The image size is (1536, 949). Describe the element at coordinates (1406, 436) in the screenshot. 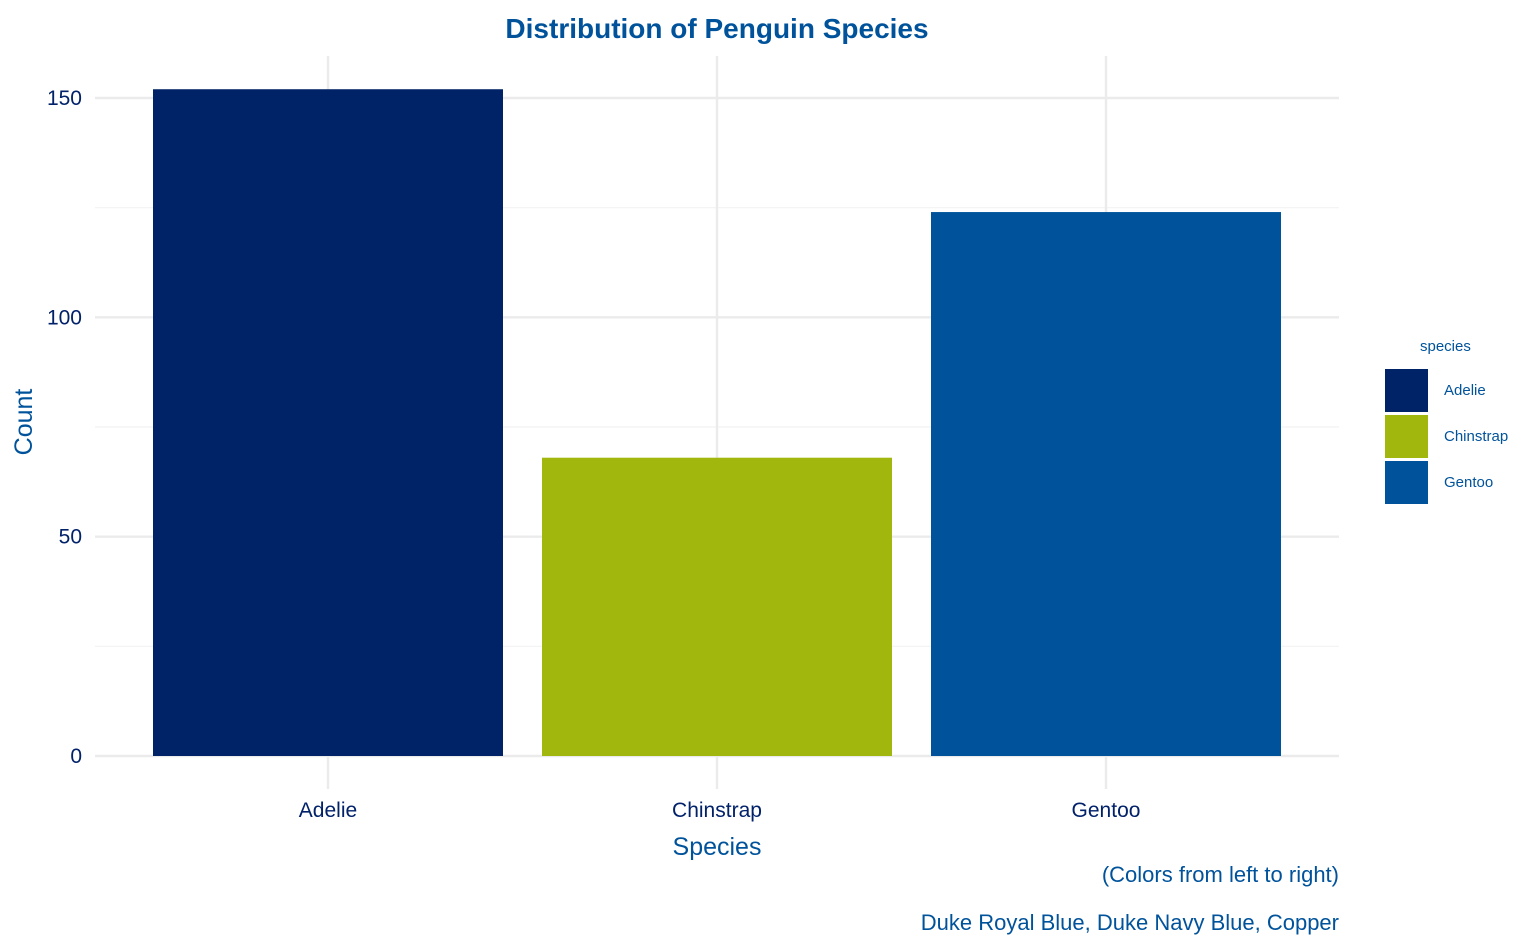

I see `legend-key-chinstrap` at that location.